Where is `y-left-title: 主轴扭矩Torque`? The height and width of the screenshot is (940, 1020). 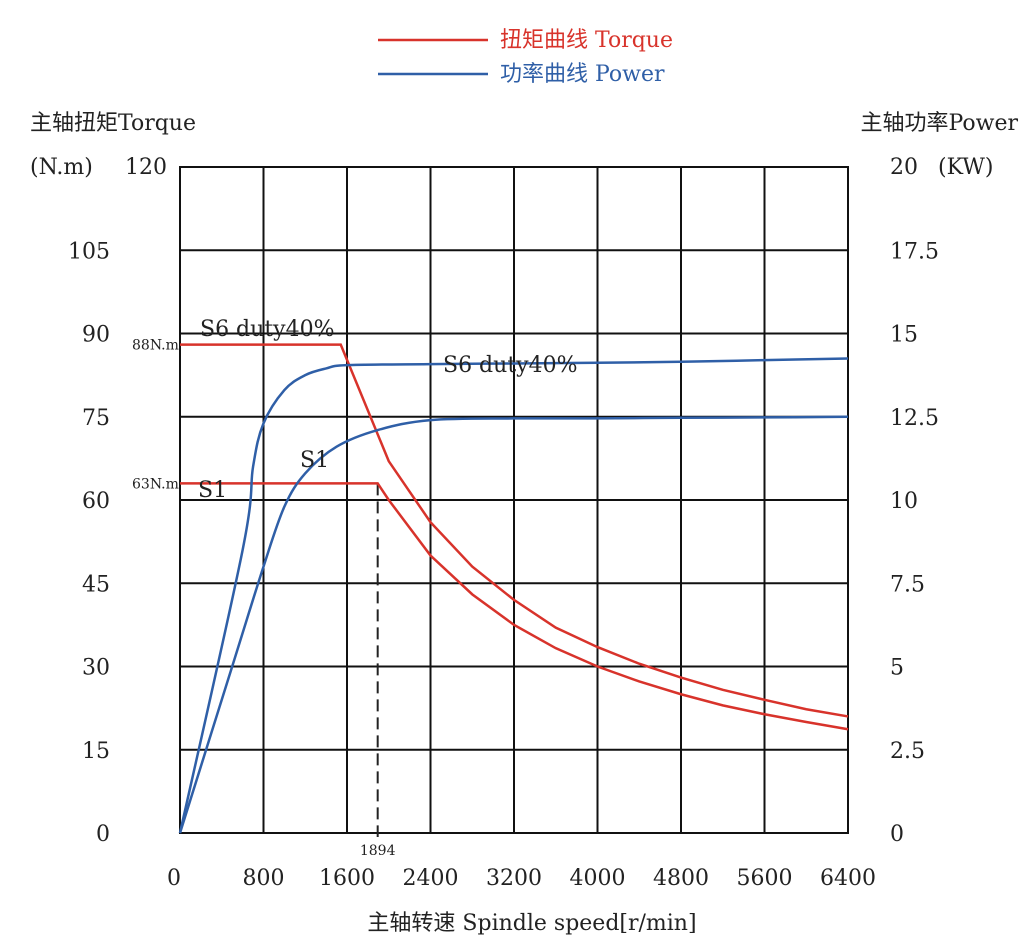
y-left-title: 主轴扭矩Torque is located at coordinates (113, 123).